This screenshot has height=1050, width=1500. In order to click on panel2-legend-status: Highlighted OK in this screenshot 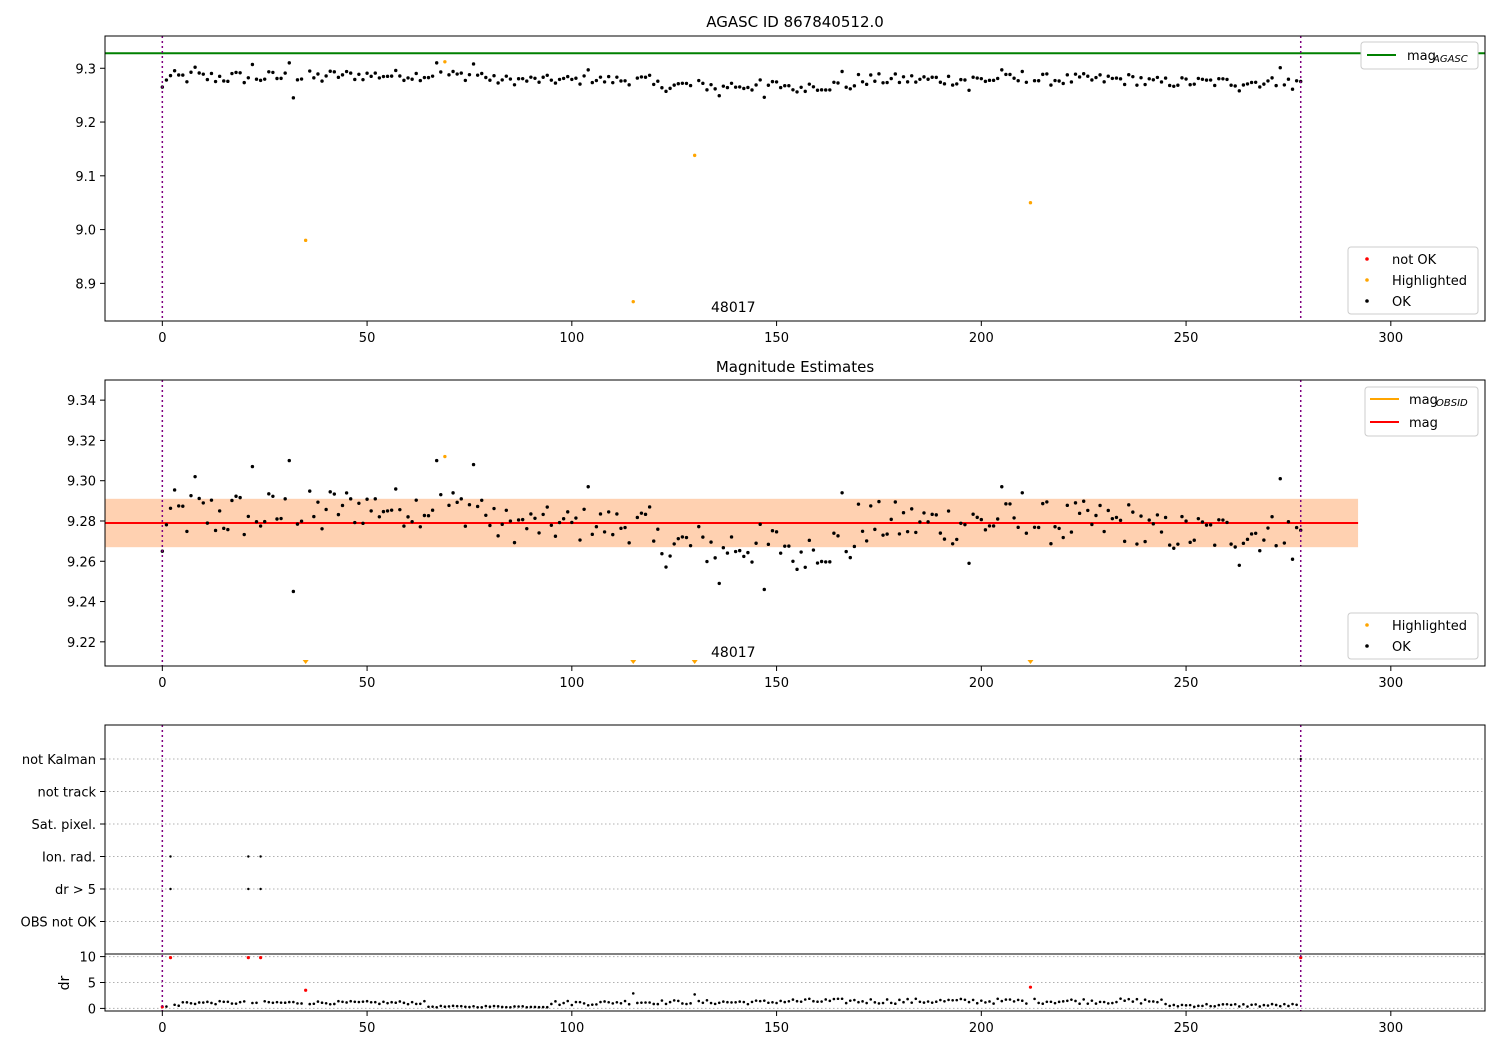, I will do `click(1413, 636)`.